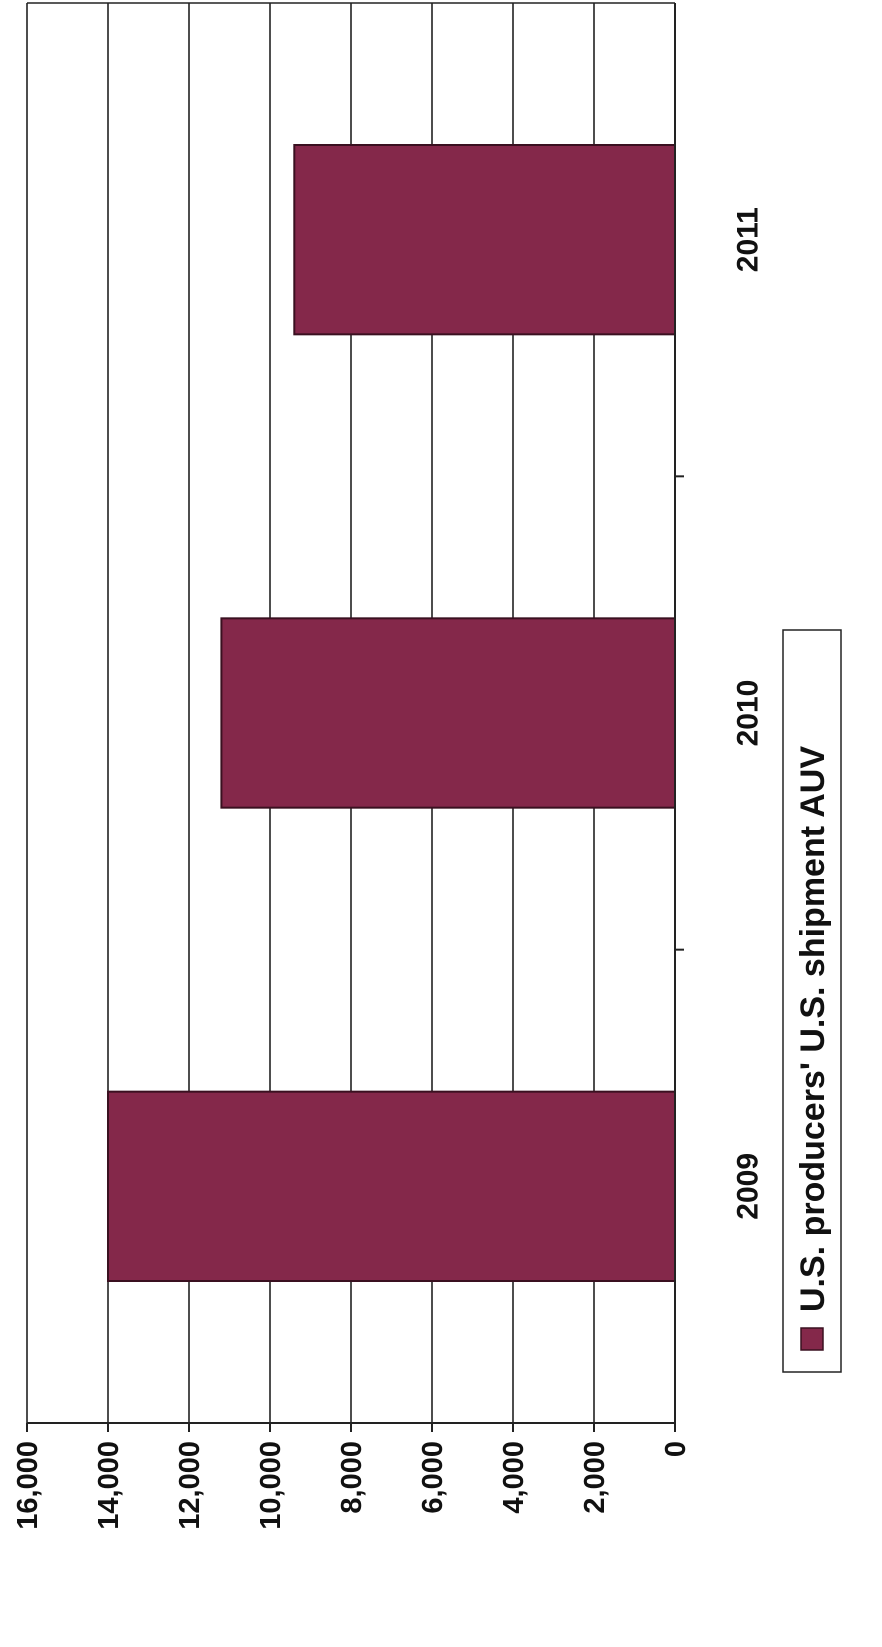 The height and width of the screenshot is (1647, 882). Describe the element at coordinates (813, 1029) in the screenshot. I see `legend-label: U.S. producers' U.S. shipment AUV` at that location.